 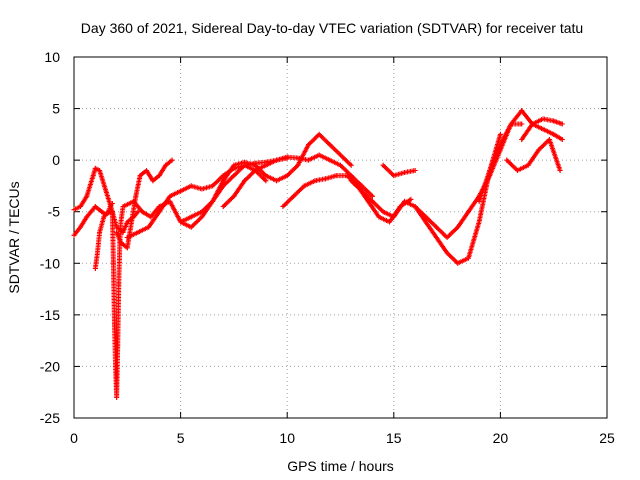 What do you see at coordinates (52, 57) in the screenshot?
I see `y-tick-label: 10` at bounding box center [52, 57].